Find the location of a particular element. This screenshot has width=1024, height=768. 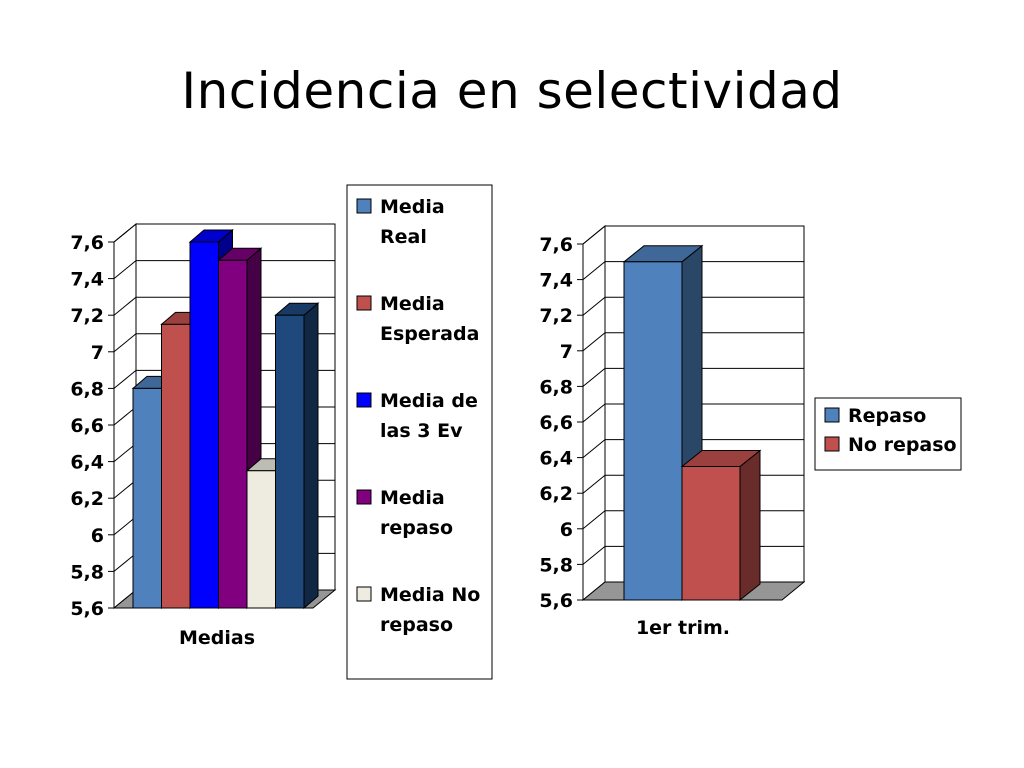

x-category-label: Medias is located at coordinates (217, 638).